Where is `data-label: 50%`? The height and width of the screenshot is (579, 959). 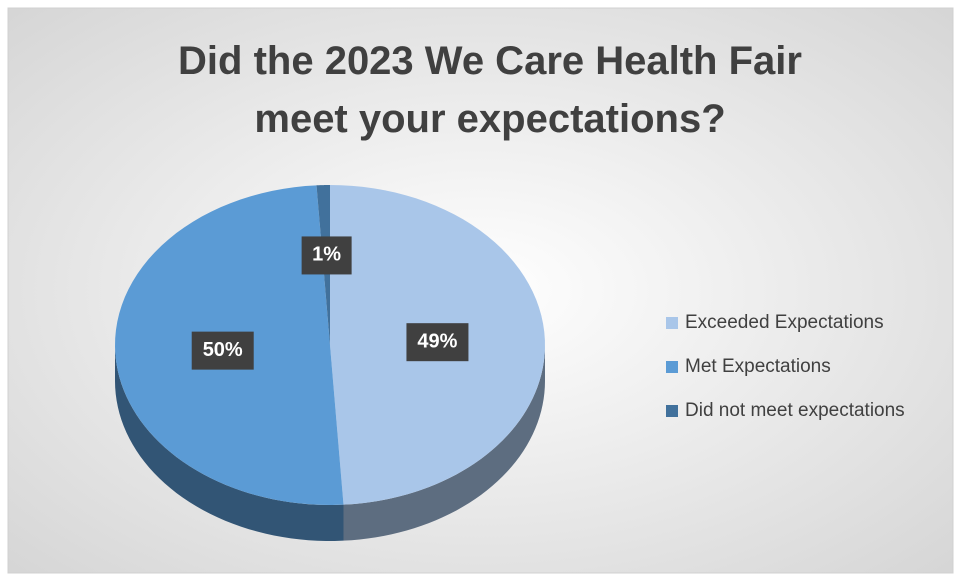
data-label: 50% is located at coordinates (223, 350).